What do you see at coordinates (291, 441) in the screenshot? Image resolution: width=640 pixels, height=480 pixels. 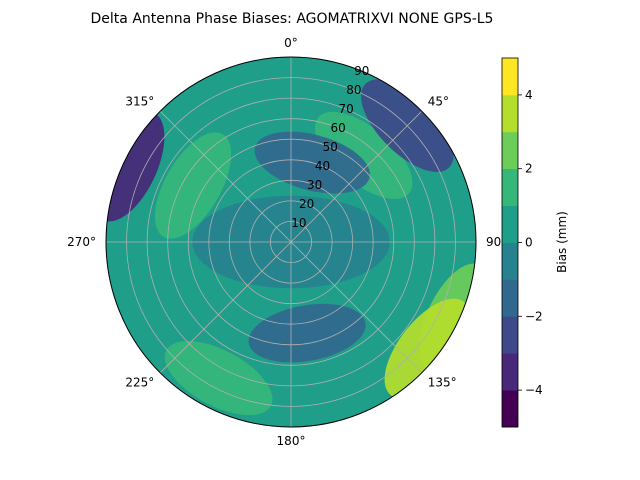 I see `angular-tick-label: 180°` at bounding box center [291, 441].